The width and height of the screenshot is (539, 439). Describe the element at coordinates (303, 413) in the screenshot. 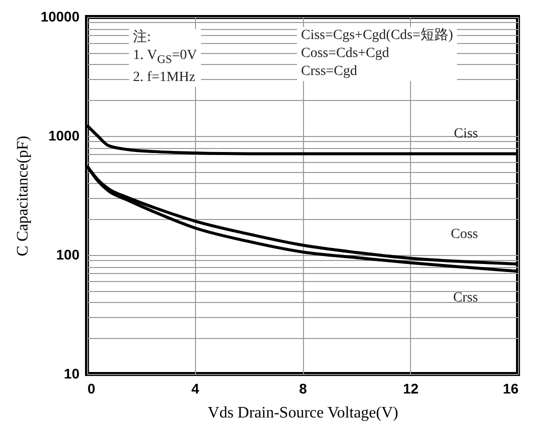

I see `x-axis-title: Vds Drain-Source Voltage(V)` at that location.